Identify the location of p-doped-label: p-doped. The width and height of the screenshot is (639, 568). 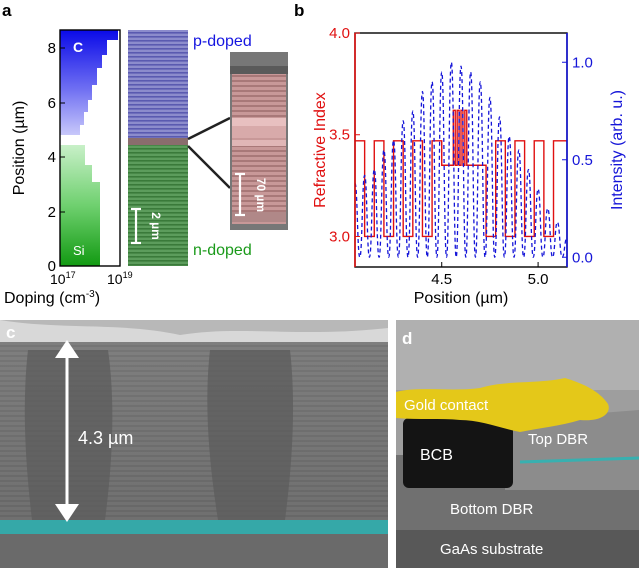
(222, 41).